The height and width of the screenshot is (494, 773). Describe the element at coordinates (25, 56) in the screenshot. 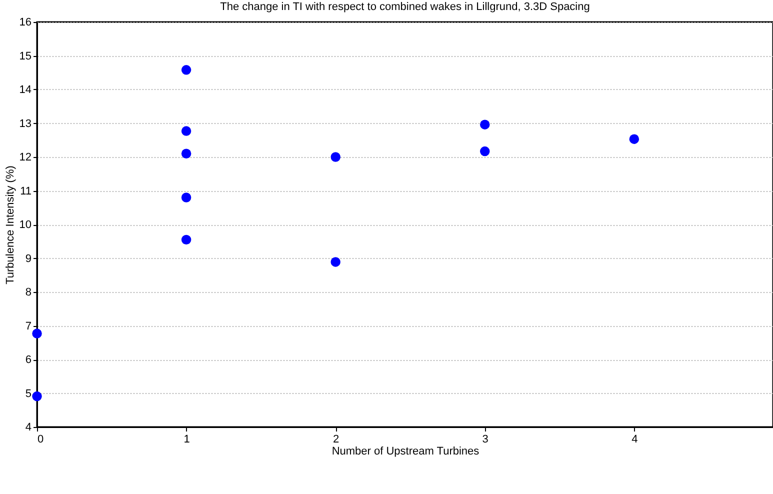

I see `y-tick-label: 15` at that location.